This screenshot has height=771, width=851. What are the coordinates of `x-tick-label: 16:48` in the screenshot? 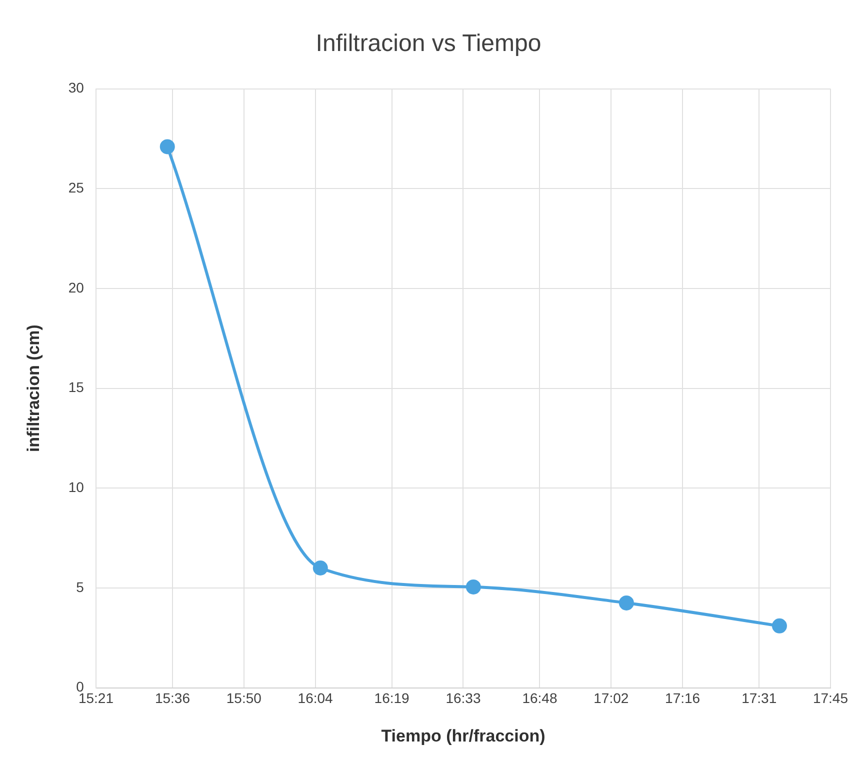 It's located at (540, 698).